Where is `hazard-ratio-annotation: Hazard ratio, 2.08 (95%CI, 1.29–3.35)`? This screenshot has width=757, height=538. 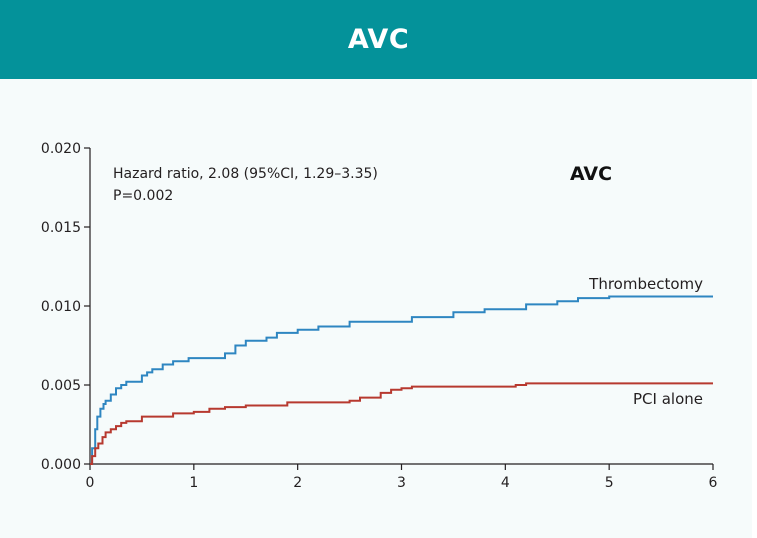 hazard-ratio-annotation: Hazard ratio, 2.08 (95%CI, 1.29–3.35) is located at coordinates (245, 174).